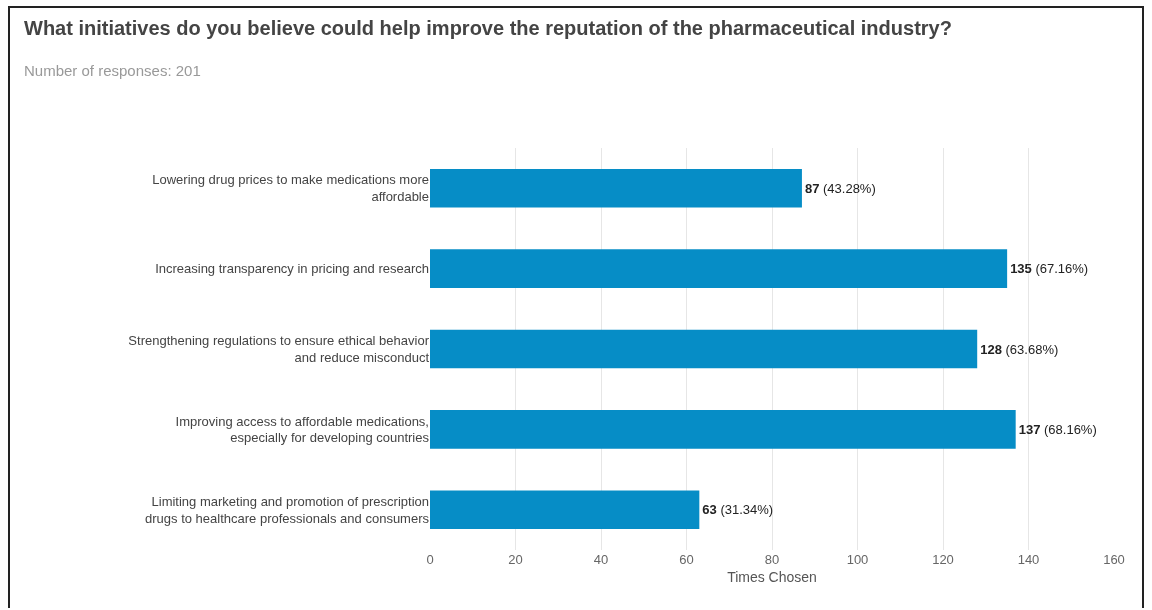 Image resolution: width=1152 pixels, height=610 pixels. Describe the element at coordinates (601, 559) in the screenshot. I see `x-tick-label: 40` at that location.